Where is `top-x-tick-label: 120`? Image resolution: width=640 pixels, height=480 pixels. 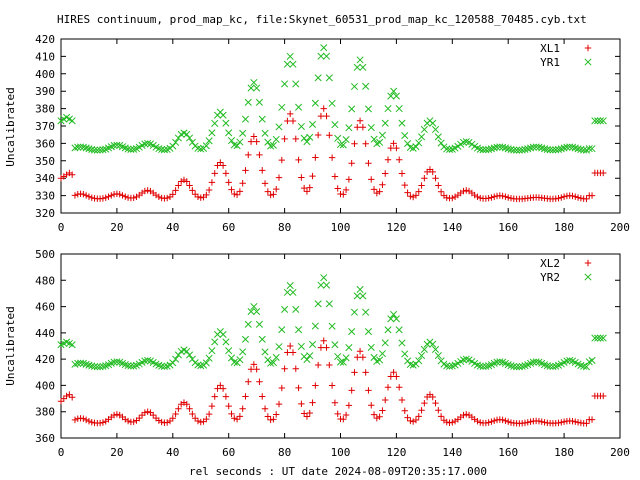 top-x-tick-label: 120 is located at coordinates (396, 227).